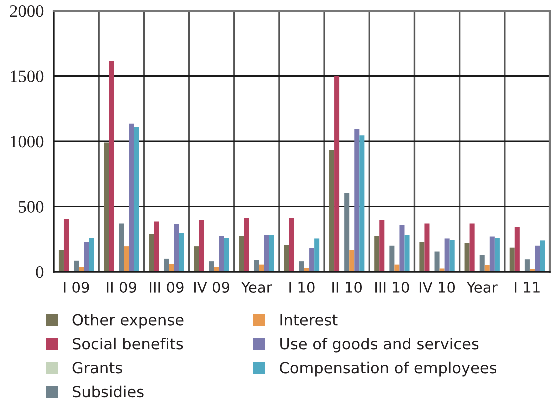 Image resolution: width=553 pixels, height=403 pixels. What do you see at coordinates (347, 288) in the screenshot?
I see `x-tick-label: II 10` at bounding box center [347, 288].